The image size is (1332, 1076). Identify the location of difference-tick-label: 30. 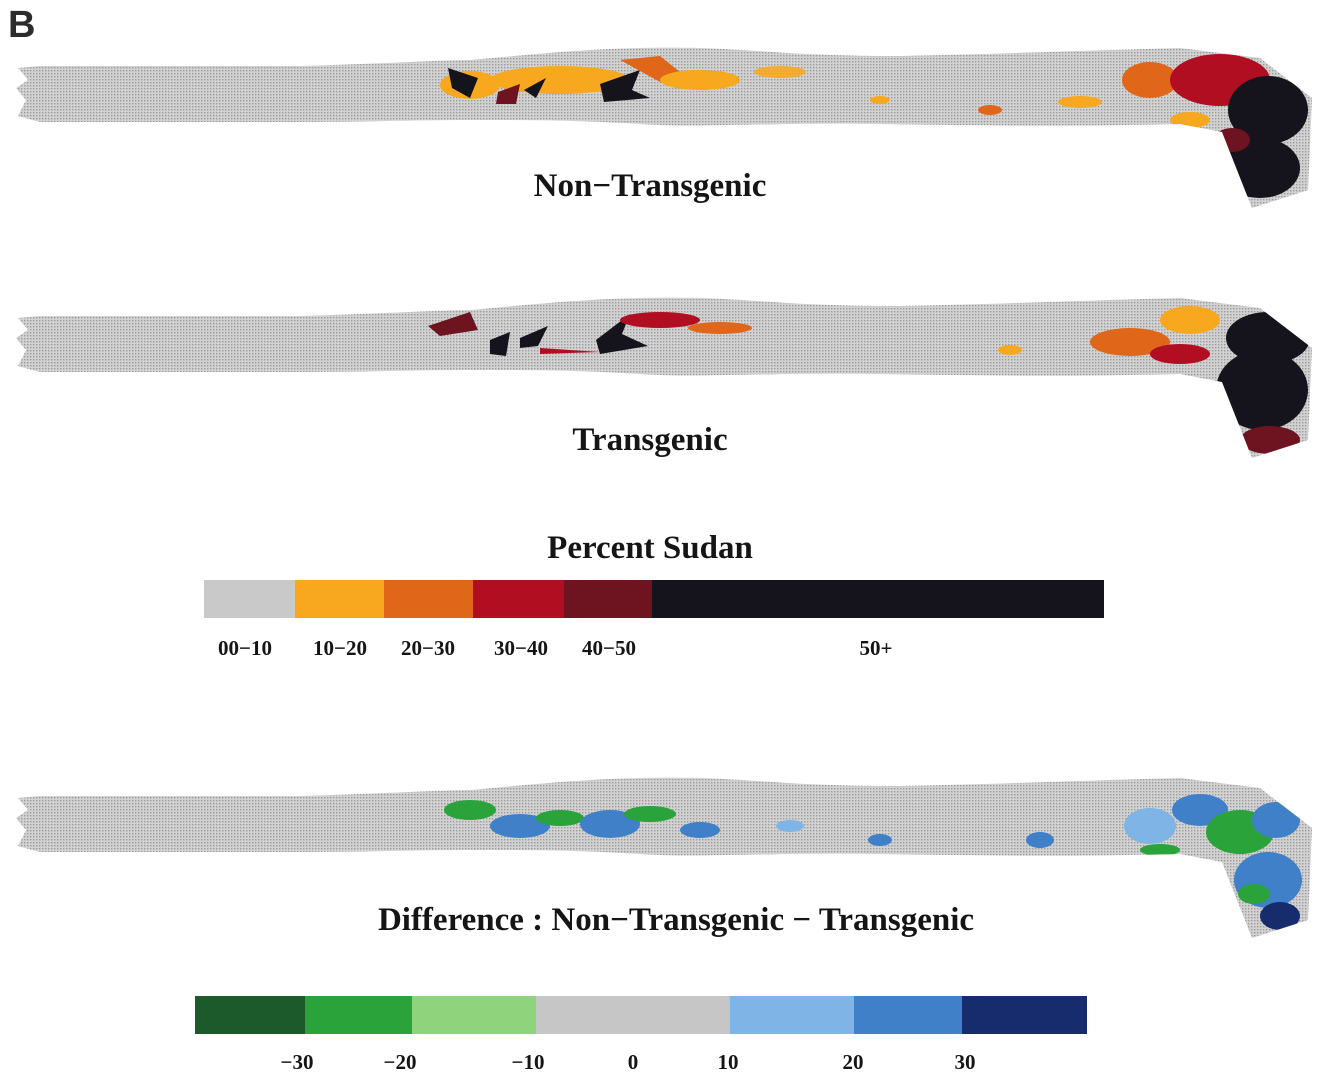
(965, 1062).